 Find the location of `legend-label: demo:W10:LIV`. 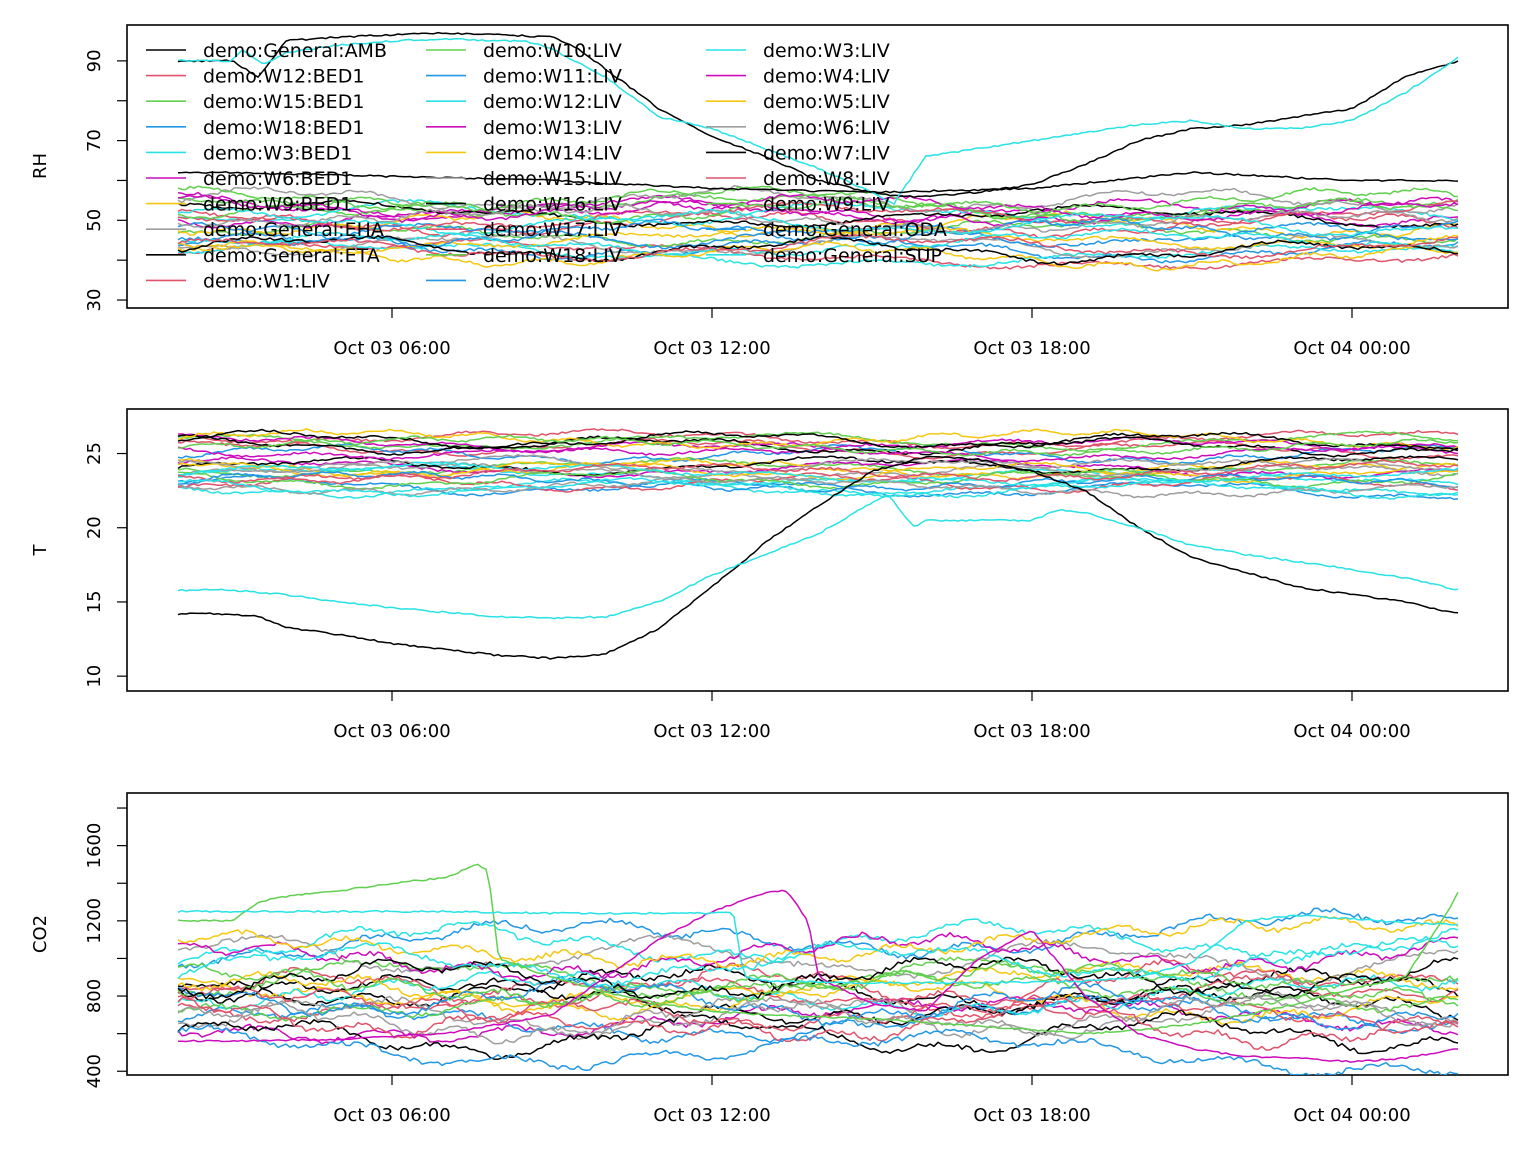

legend-label: demo:W10:LIV is located at coordinates (552, 51).